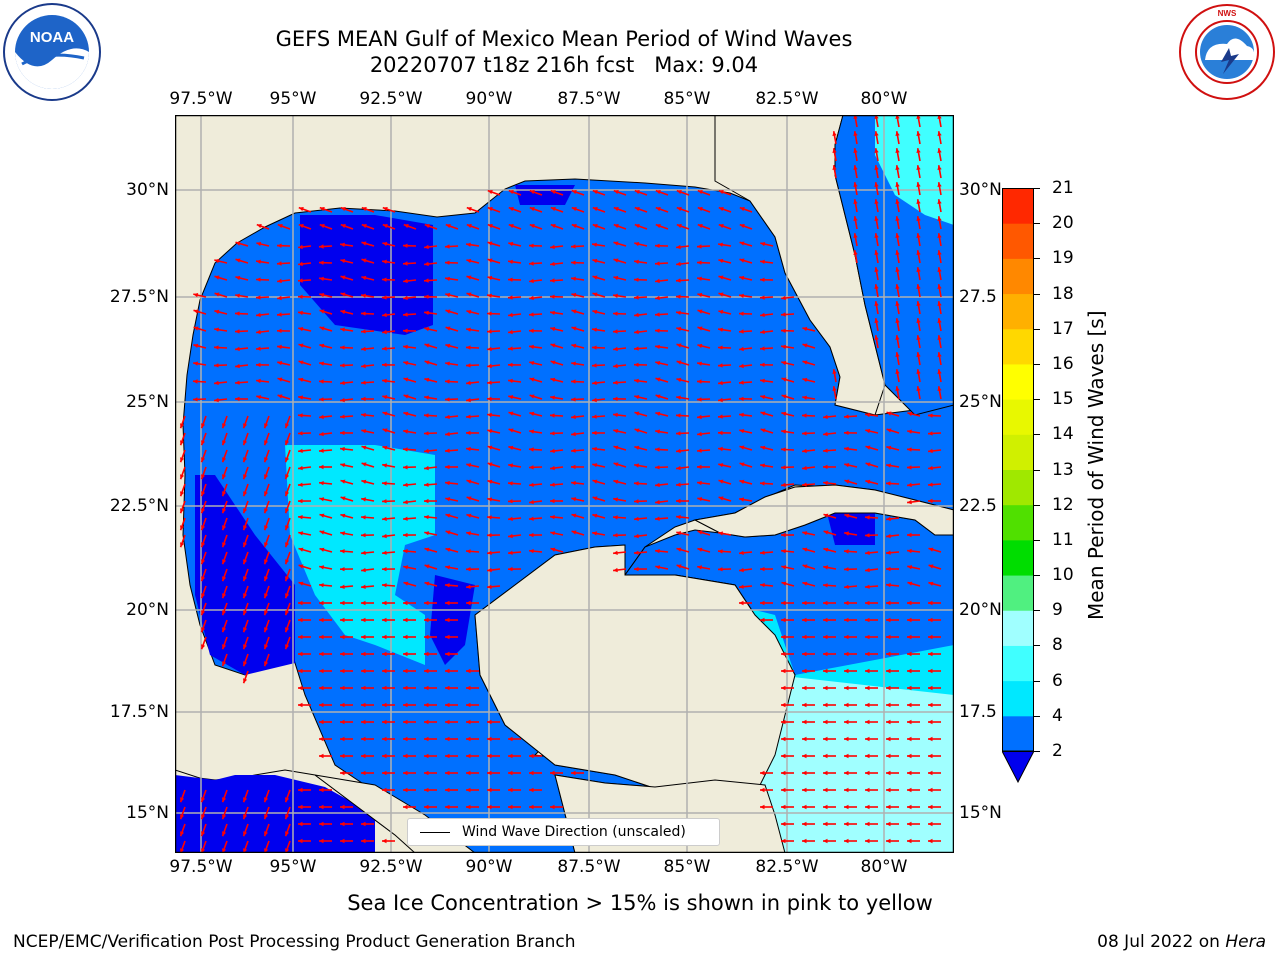 This screenshot has height=960, width=1280. Describe the element at coordinates (147, 610) in the screenshot. I see `lat-tick-label-left: 20°N` at that location.